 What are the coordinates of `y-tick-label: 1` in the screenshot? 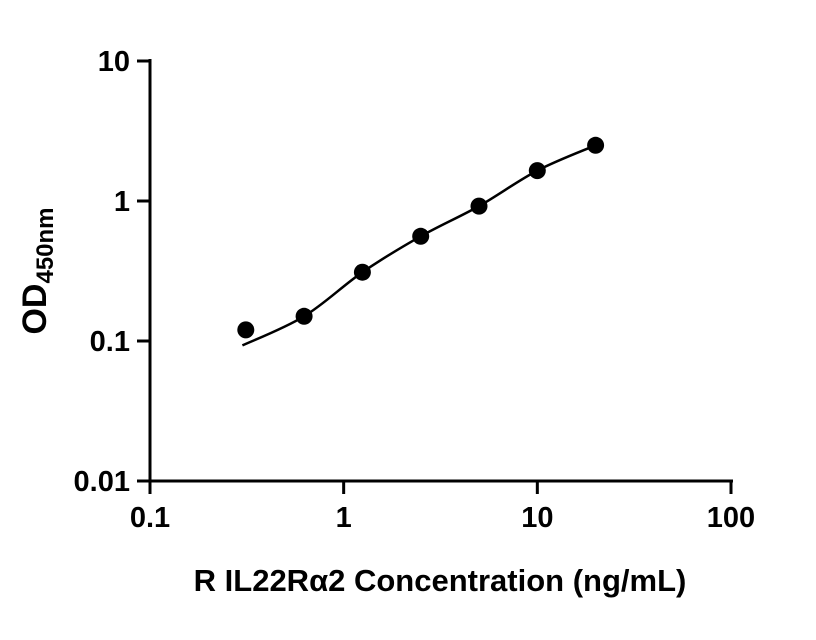 It's located at (122, 202).